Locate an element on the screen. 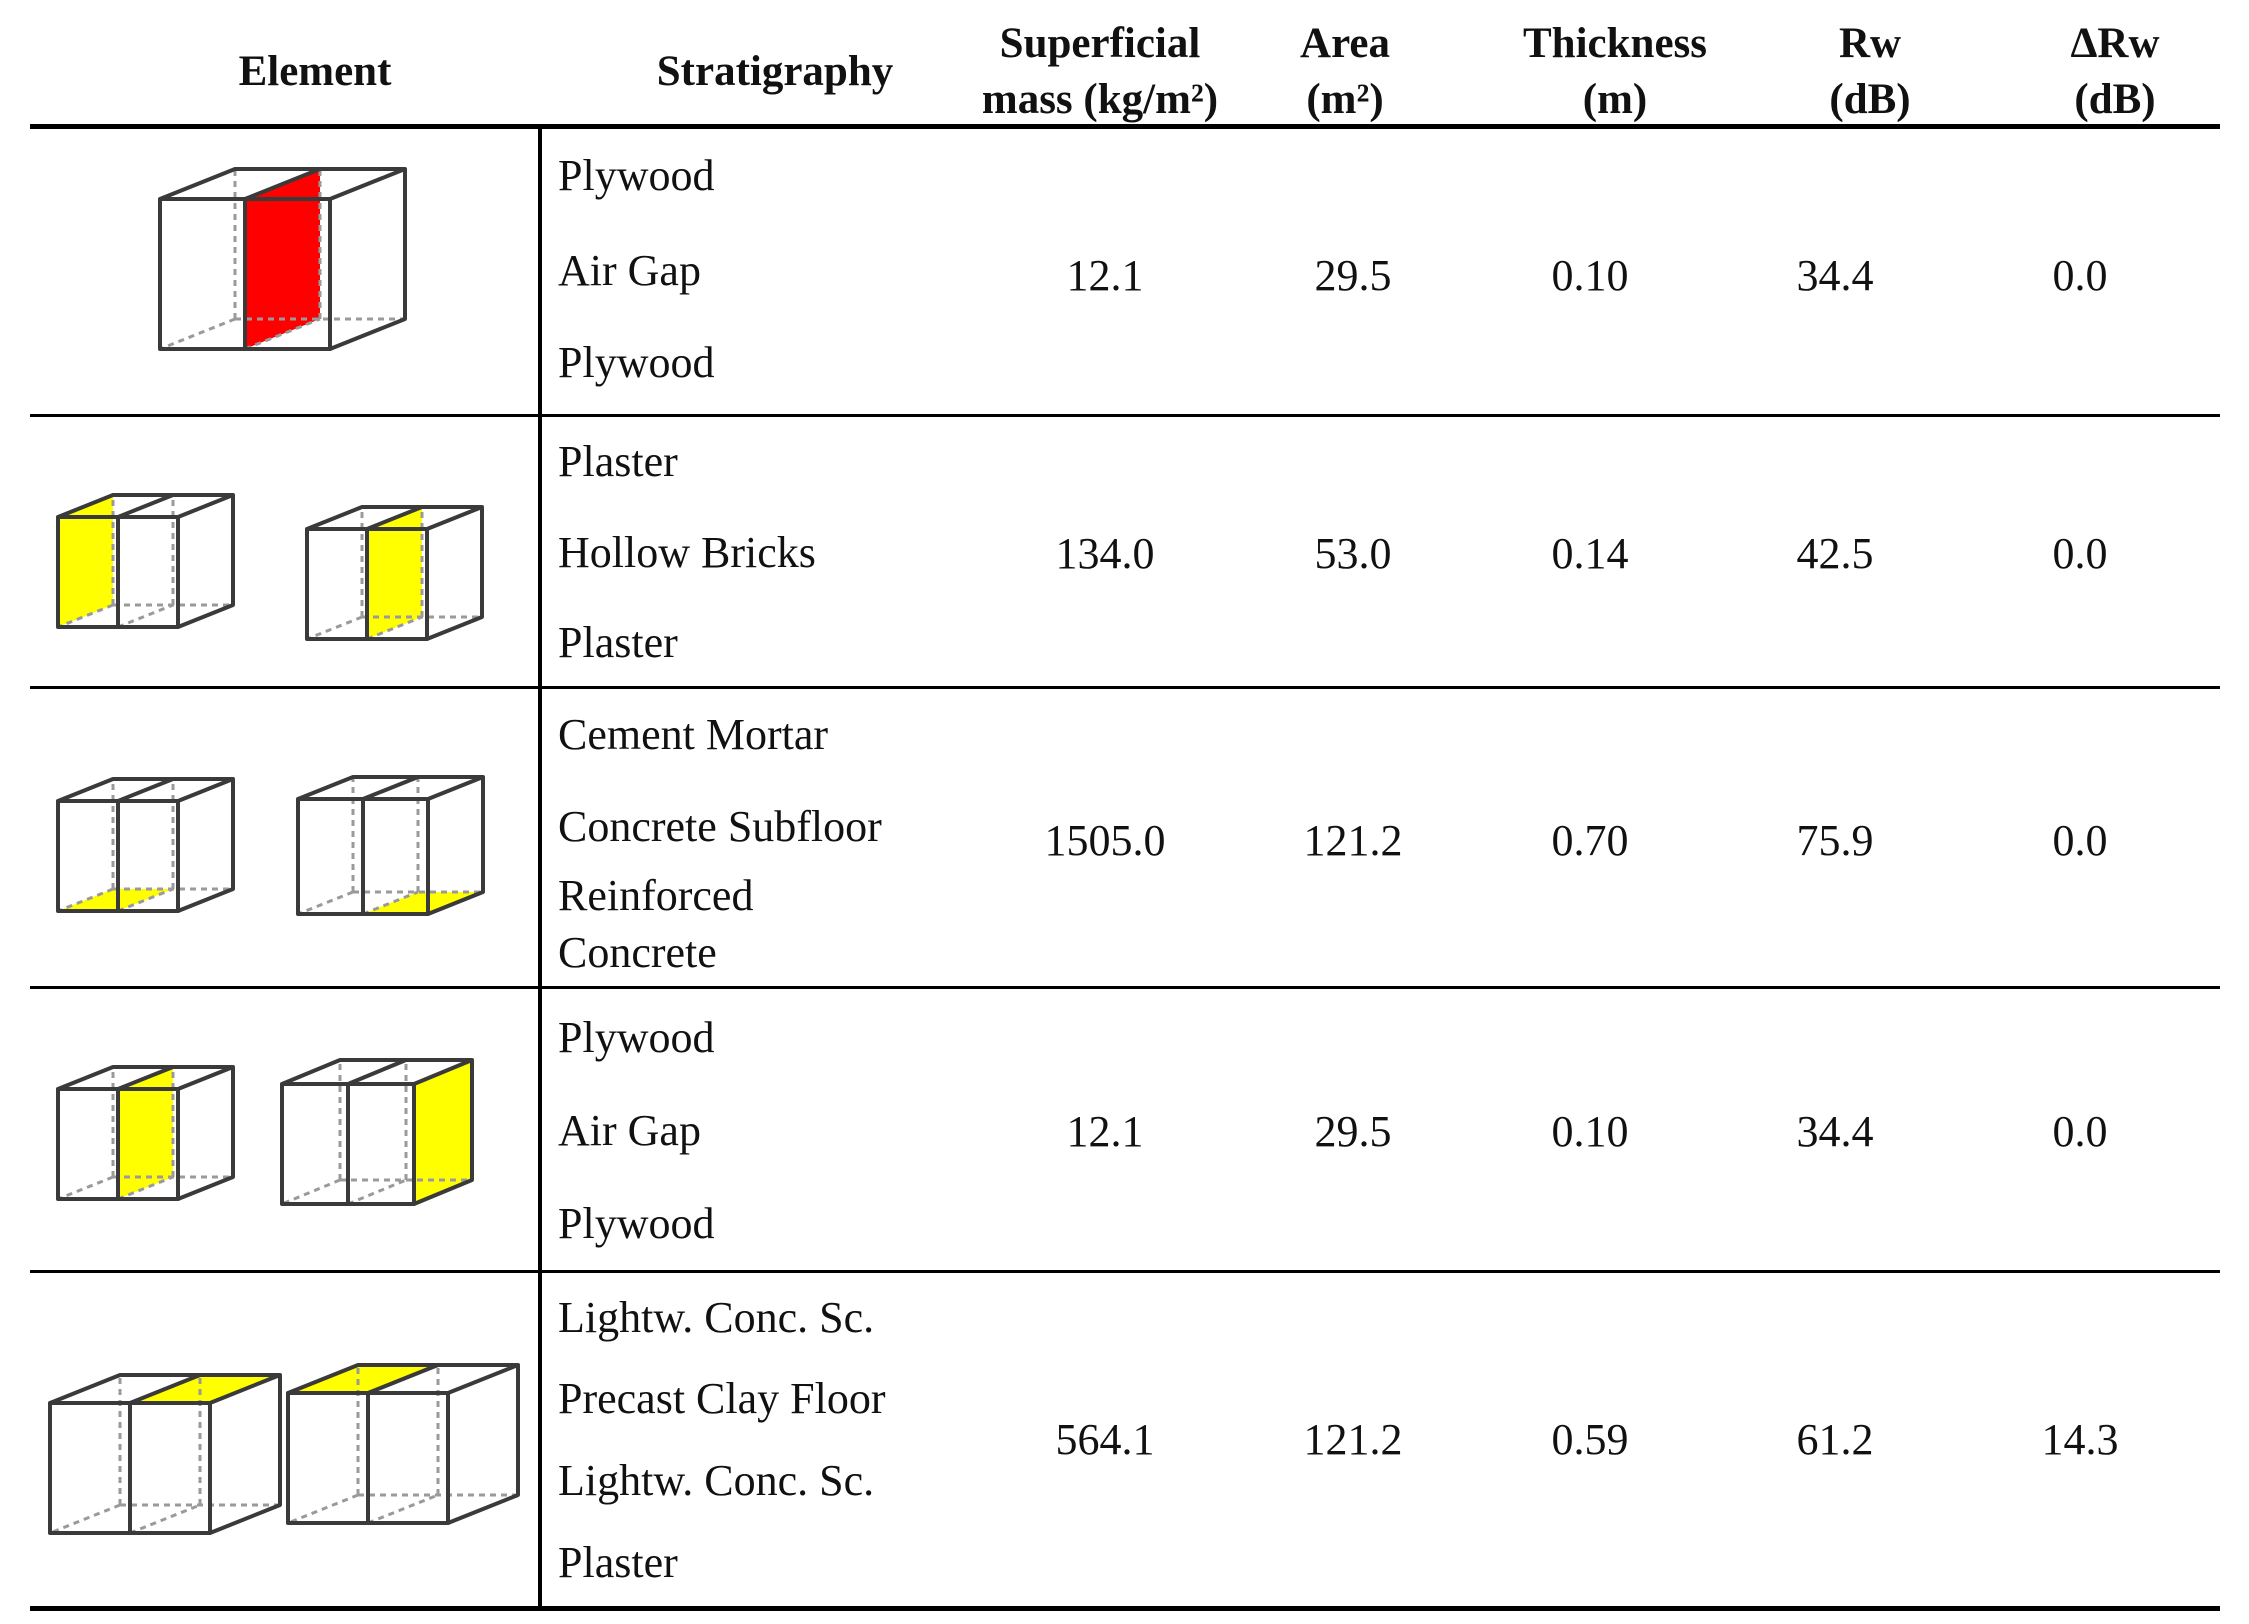 The height and width of the screenshot is (1624, 2249). double-box-left-wall-yellow-icon is located at coordinates (145, 561).